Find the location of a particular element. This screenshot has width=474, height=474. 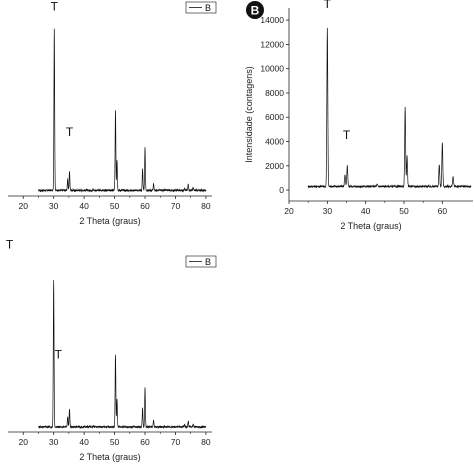

top-right-y-tick-label: 10000 is located at coordinates (272, 69).